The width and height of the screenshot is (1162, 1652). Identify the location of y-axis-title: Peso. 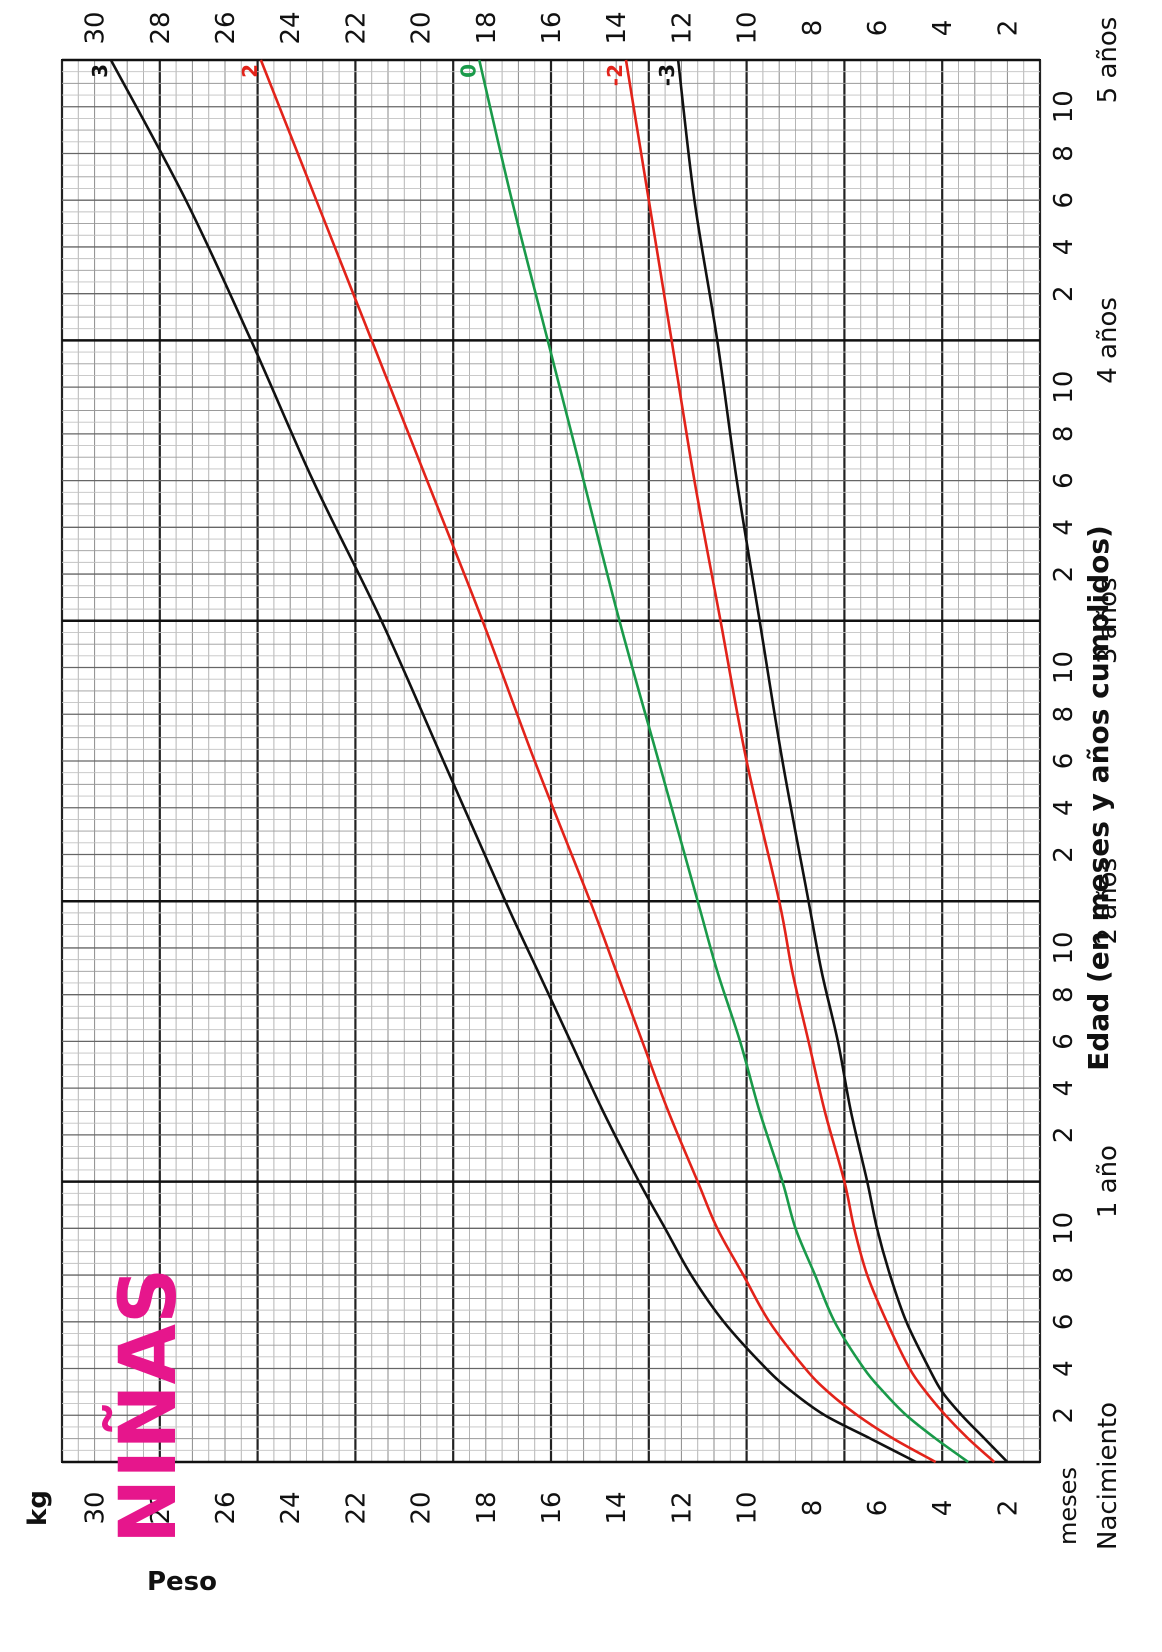
(182, 1582).